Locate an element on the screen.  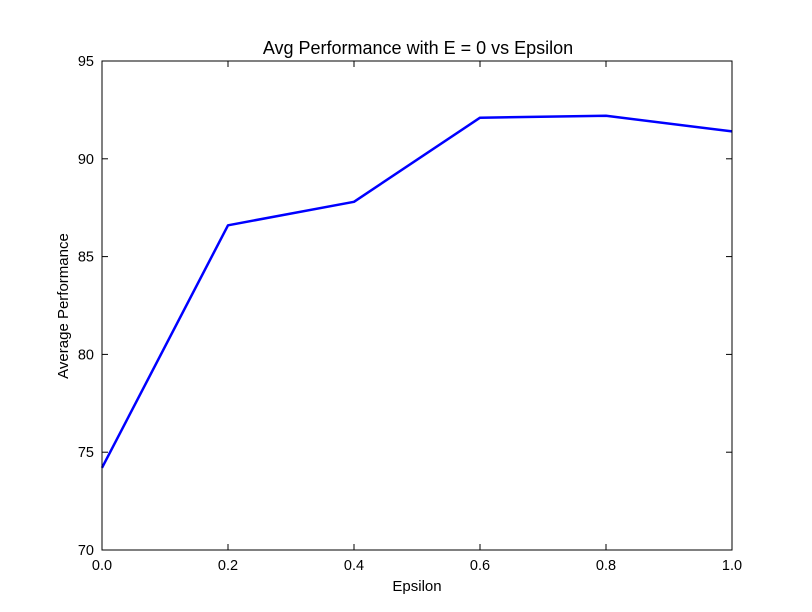
x-axis-label: Epsilon is located at coordinates (416, 586).